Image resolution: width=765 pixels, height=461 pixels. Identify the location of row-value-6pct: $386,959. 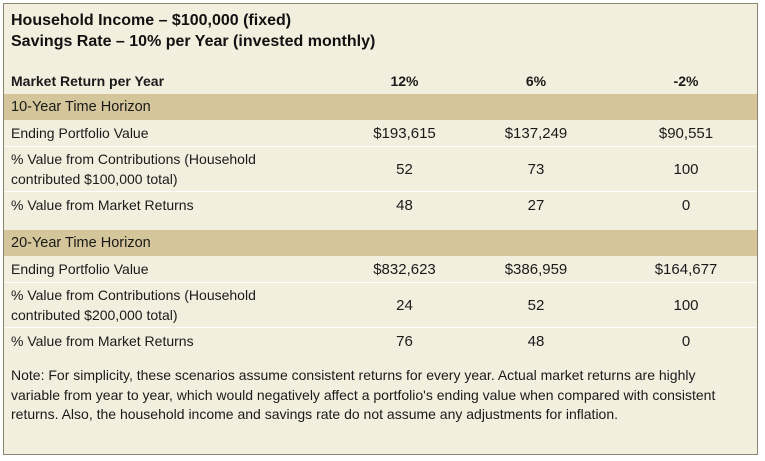
(536, 269).